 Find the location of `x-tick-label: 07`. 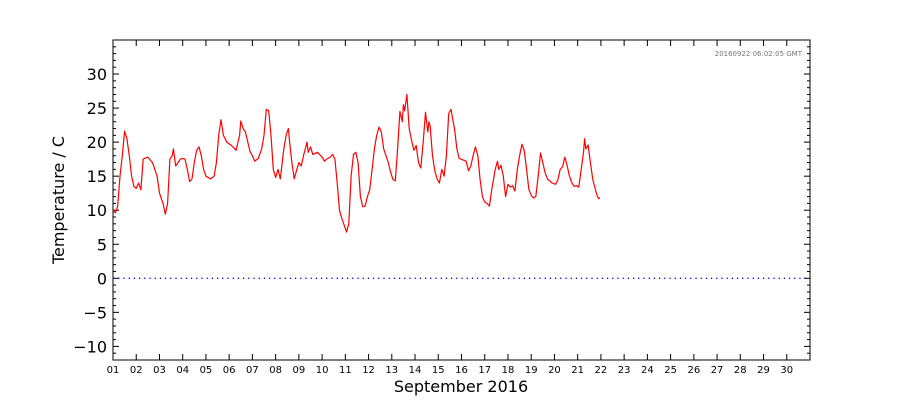

x-tick-label: 07 is located at coordinates (252, 370).